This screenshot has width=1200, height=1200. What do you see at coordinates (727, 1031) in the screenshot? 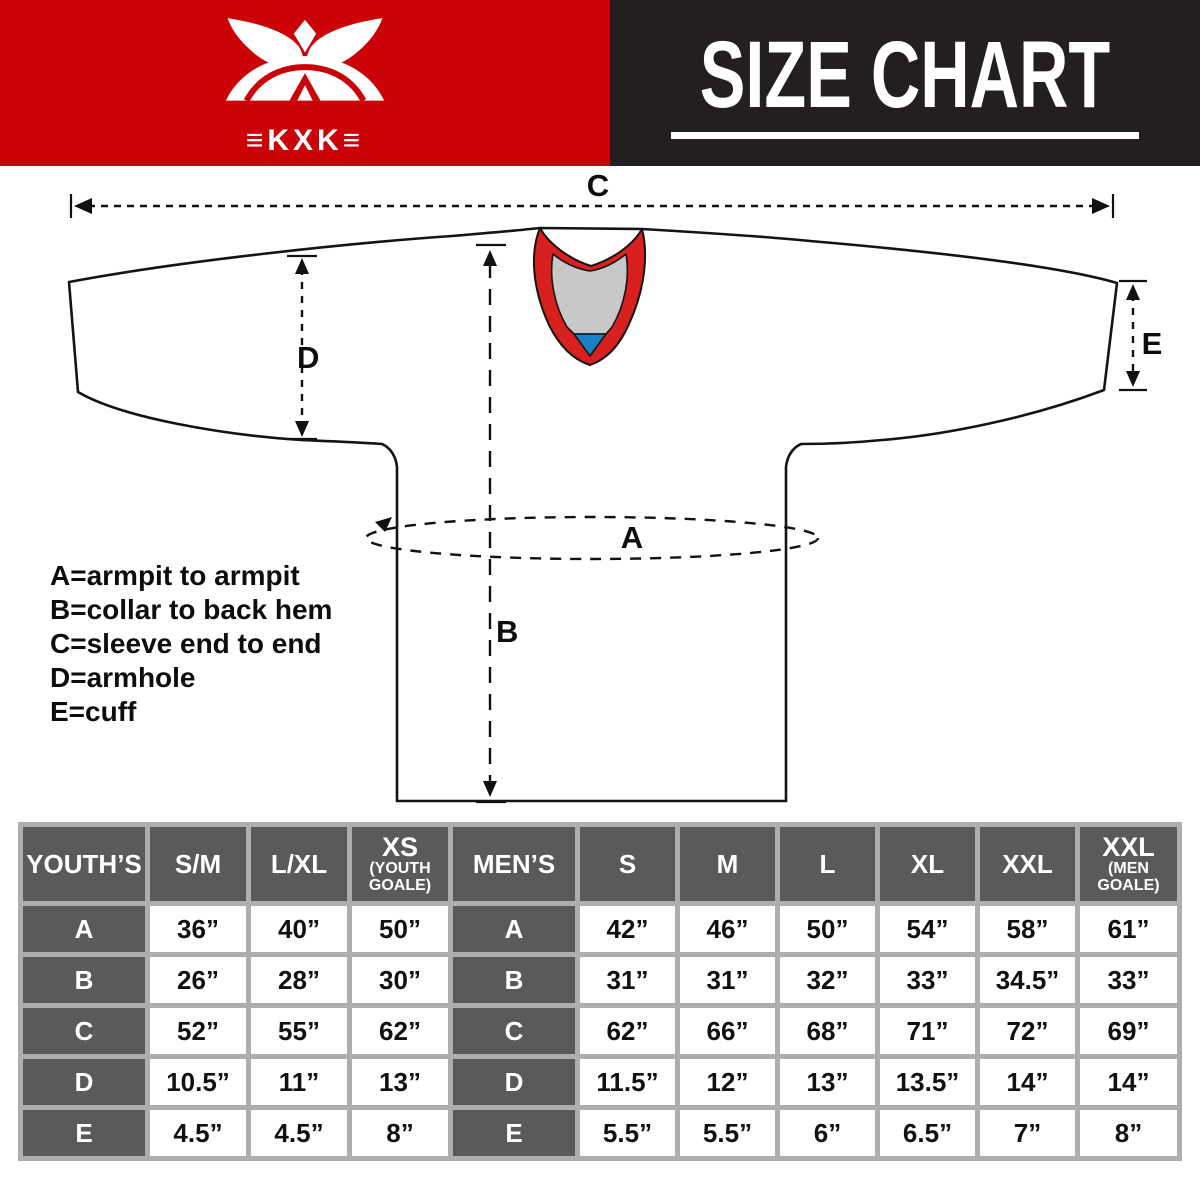
I see `cell: 66”` at bounding box center [727, 1031].